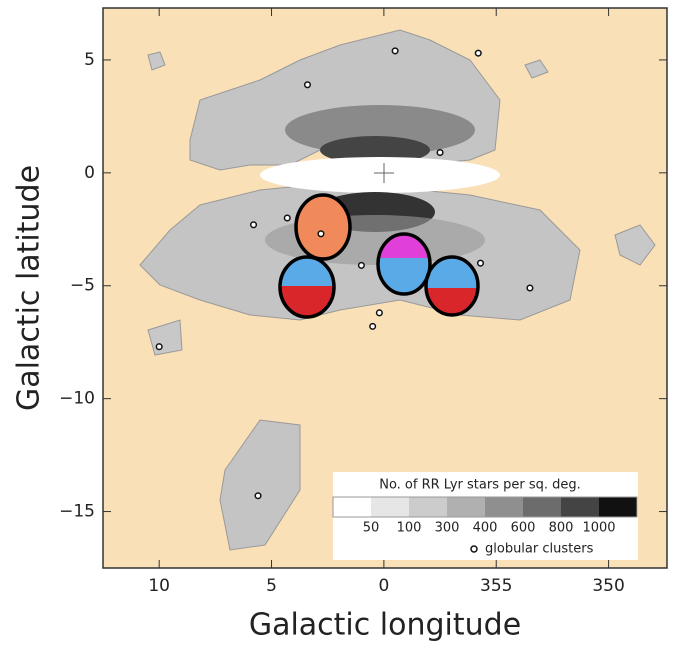  Describe the element at coordinates (159, 586) in the screenshot. I see `x-tick-label: 10` at that location.